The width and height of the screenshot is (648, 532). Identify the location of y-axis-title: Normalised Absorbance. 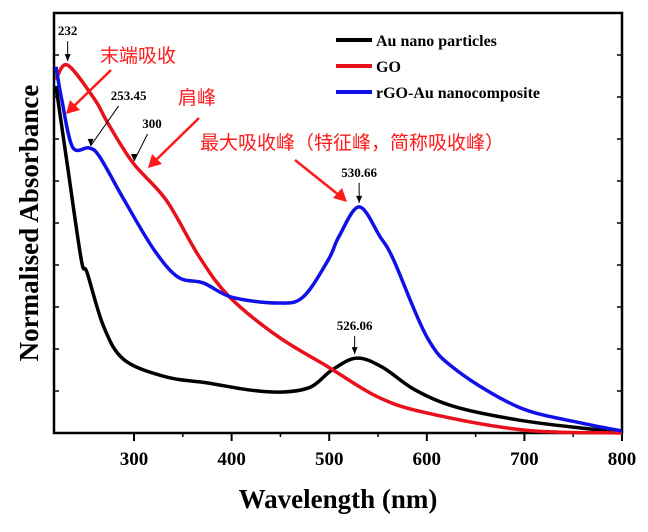
(29, 223).